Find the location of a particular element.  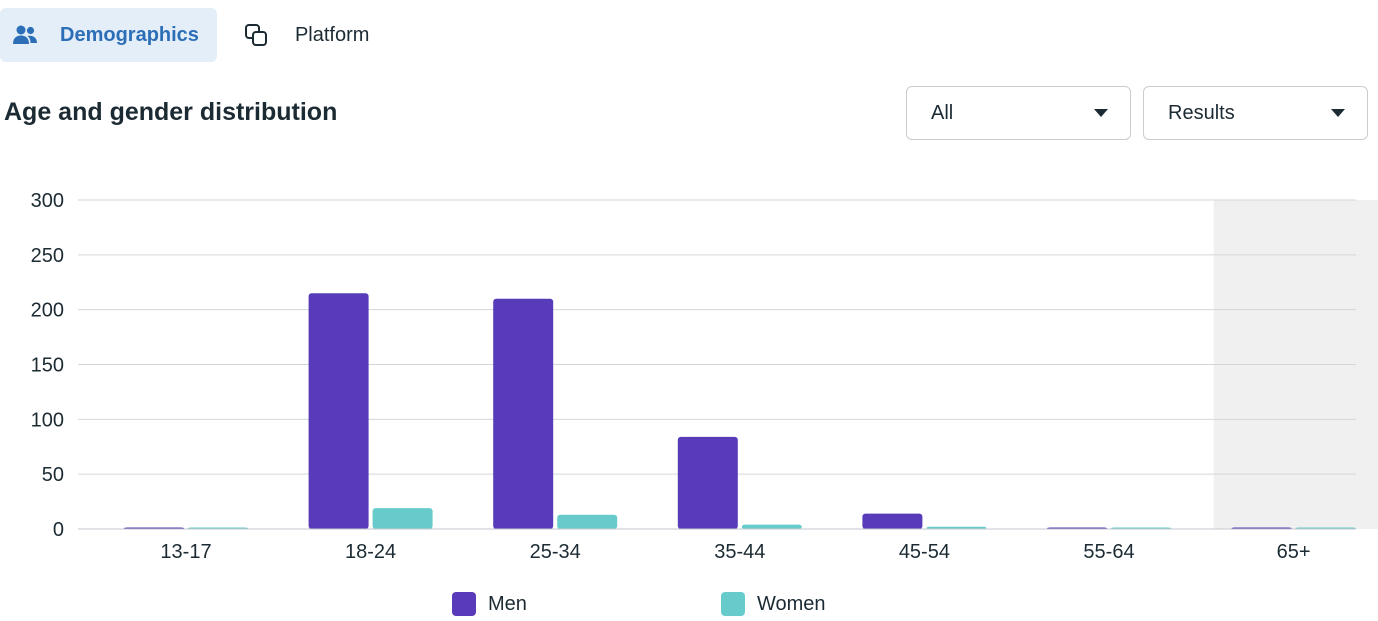

tab-demographics: Demographics is located at coordinates (108, 35).